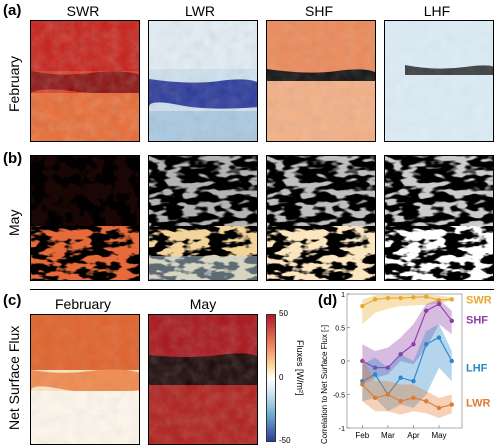  What do you see at coordinates (407, 309) in the screenshot?
I see `band-swr` at bounding box center [407, 309].